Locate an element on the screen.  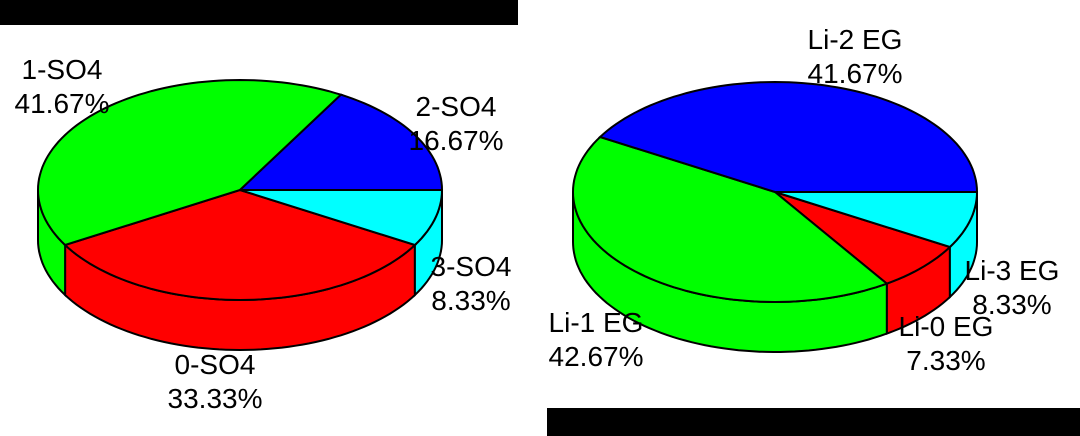
slice-name: 0-SO4 is located at coordinates (215, 364).